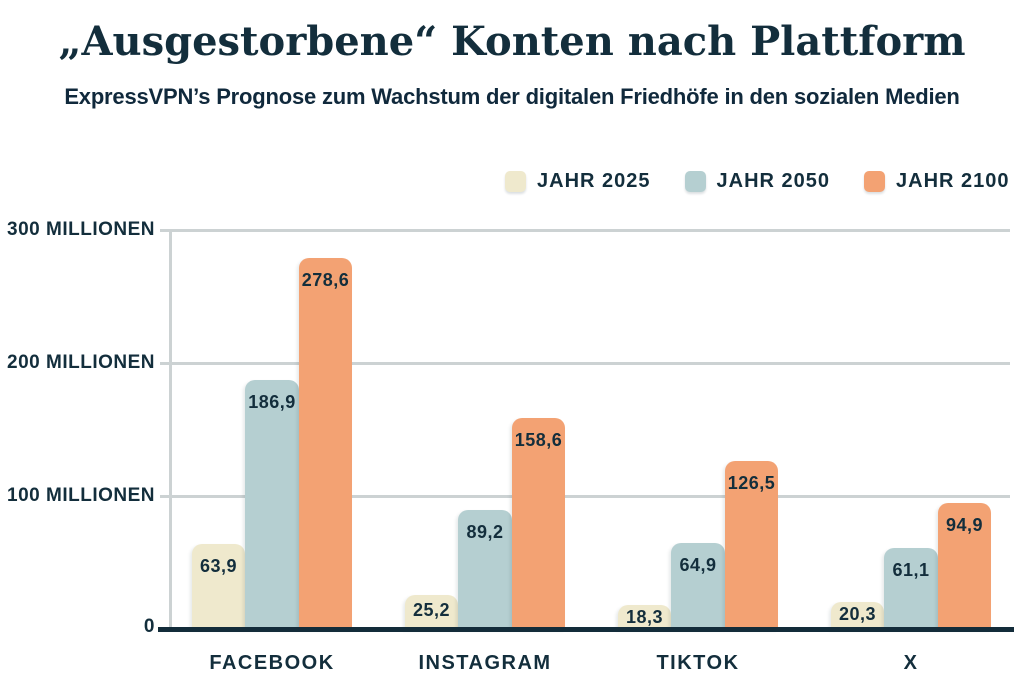 This screenshot has width=1024, height=698. Describe the element at coordinates (964, 565) in the screenshot. I see `bar-x-jahr-2100: 94,9` at that location.